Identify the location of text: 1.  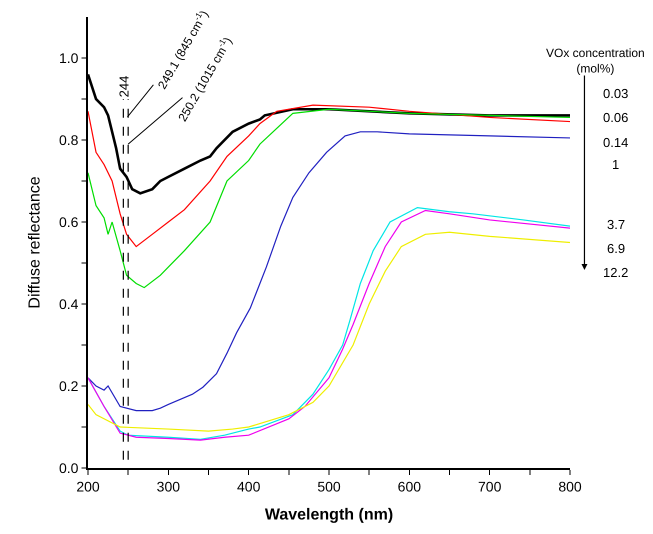
(616, 164).